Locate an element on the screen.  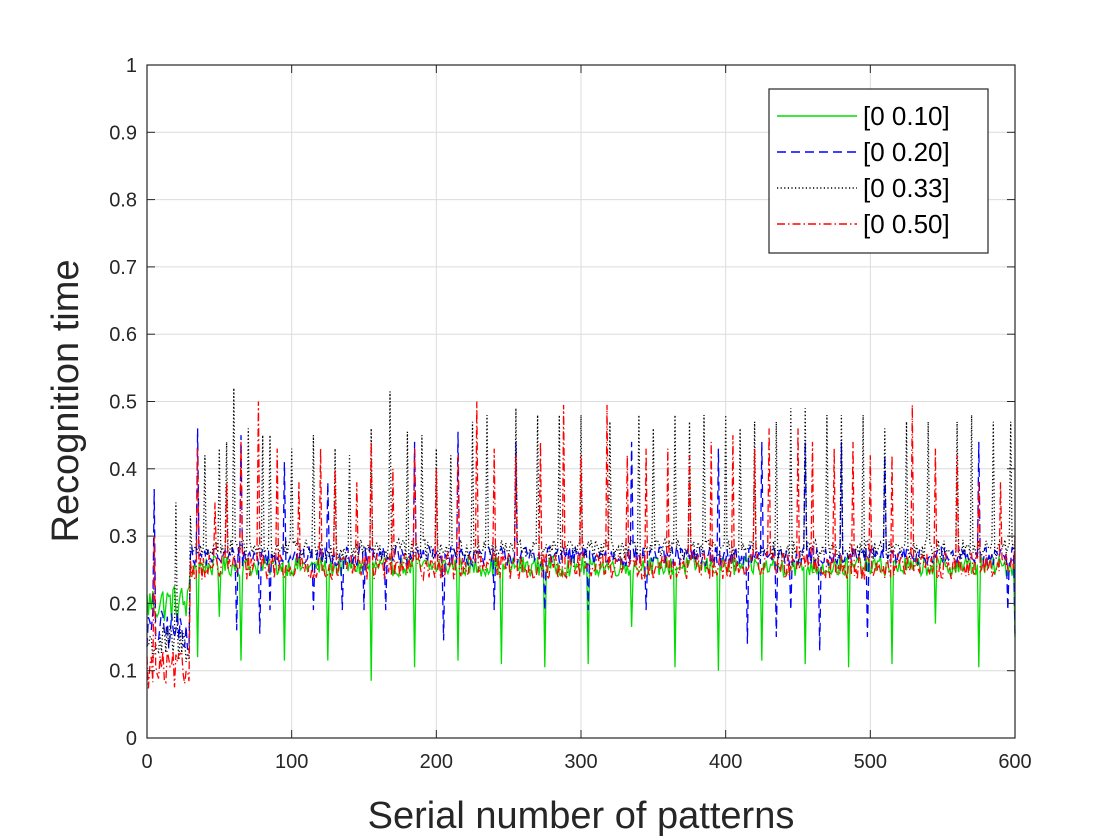
y-tick-label: 0.1 is located at coordinates (123, 672).